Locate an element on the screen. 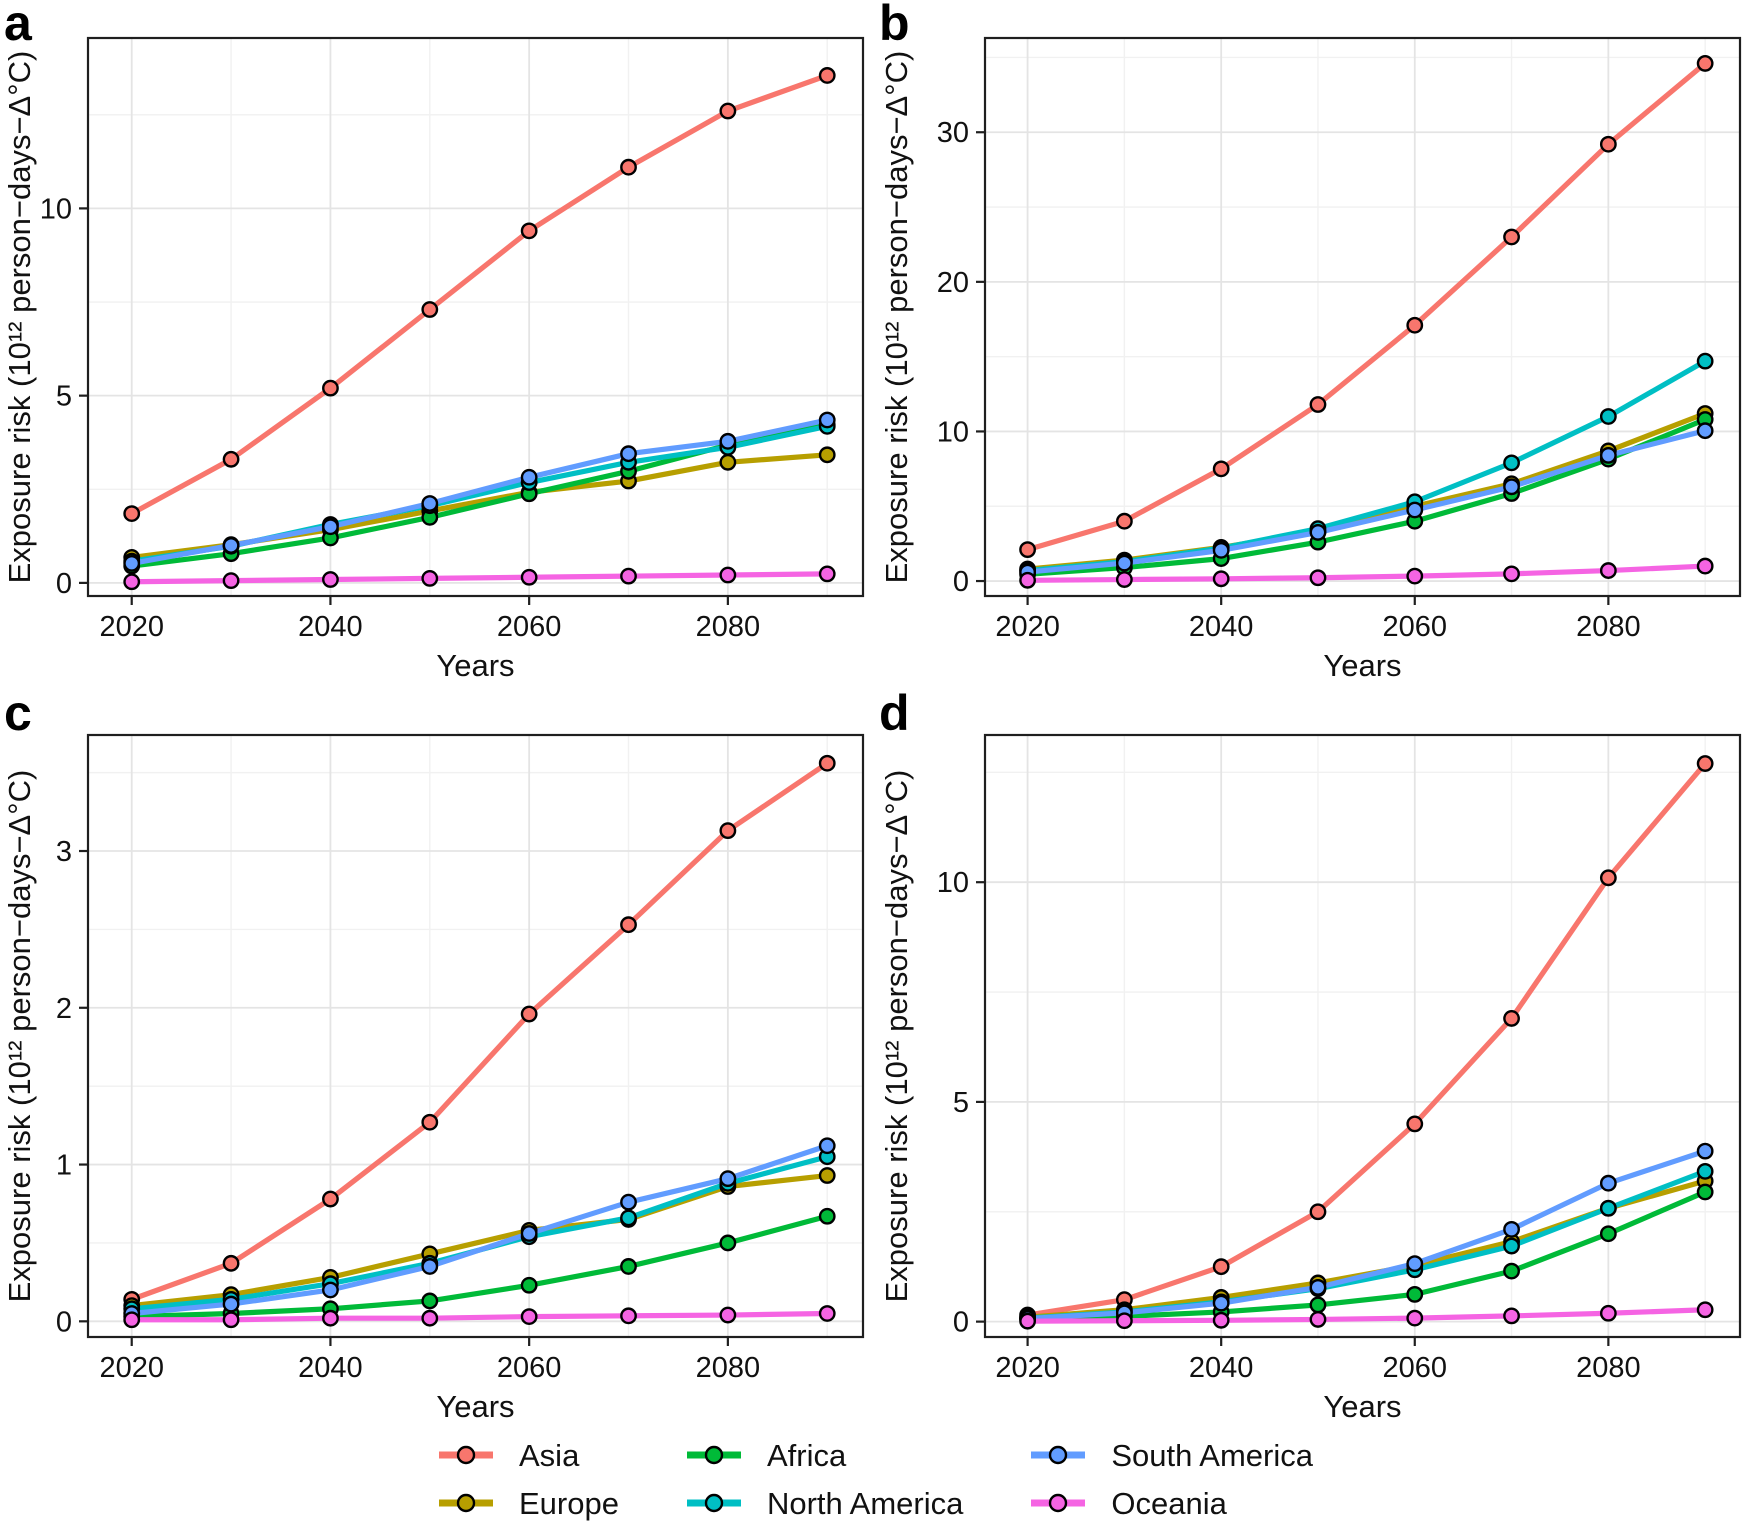  svg-text: 2 is located at coordinates (64, 1009).